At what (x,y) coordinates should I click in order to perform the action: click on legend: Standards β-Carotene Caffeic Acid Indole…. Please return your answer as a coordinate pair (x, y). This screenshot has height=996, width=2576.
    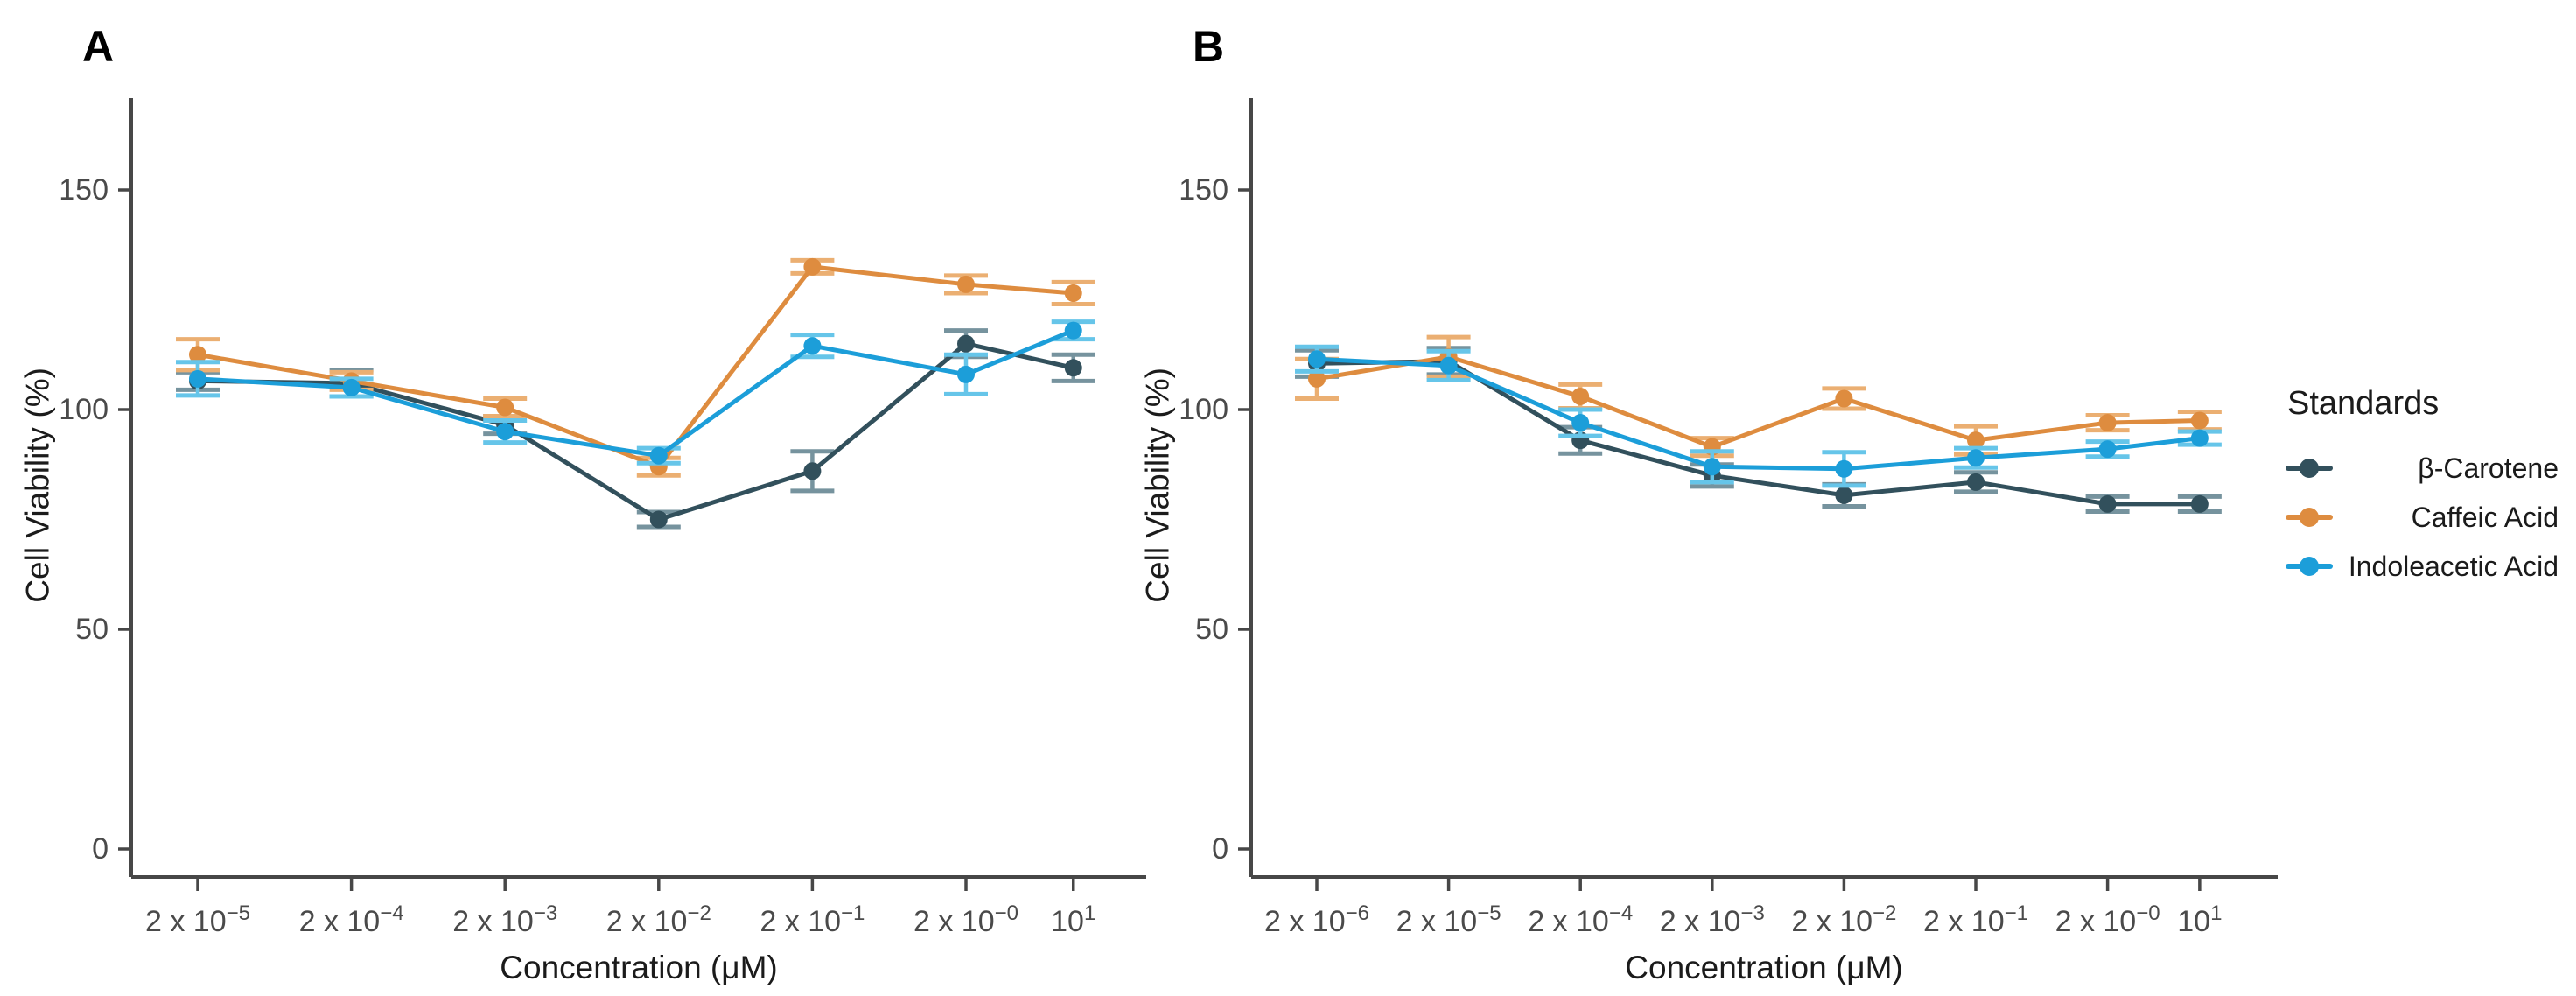
    Looking at the image, I should click on (2422, 488).